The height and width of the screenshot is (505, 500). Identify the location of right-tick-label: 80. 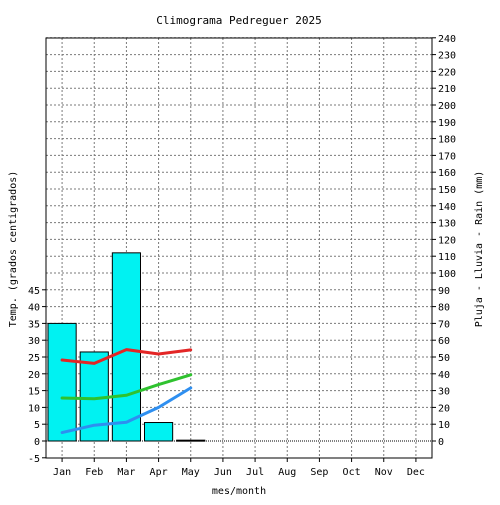
(444, 308).